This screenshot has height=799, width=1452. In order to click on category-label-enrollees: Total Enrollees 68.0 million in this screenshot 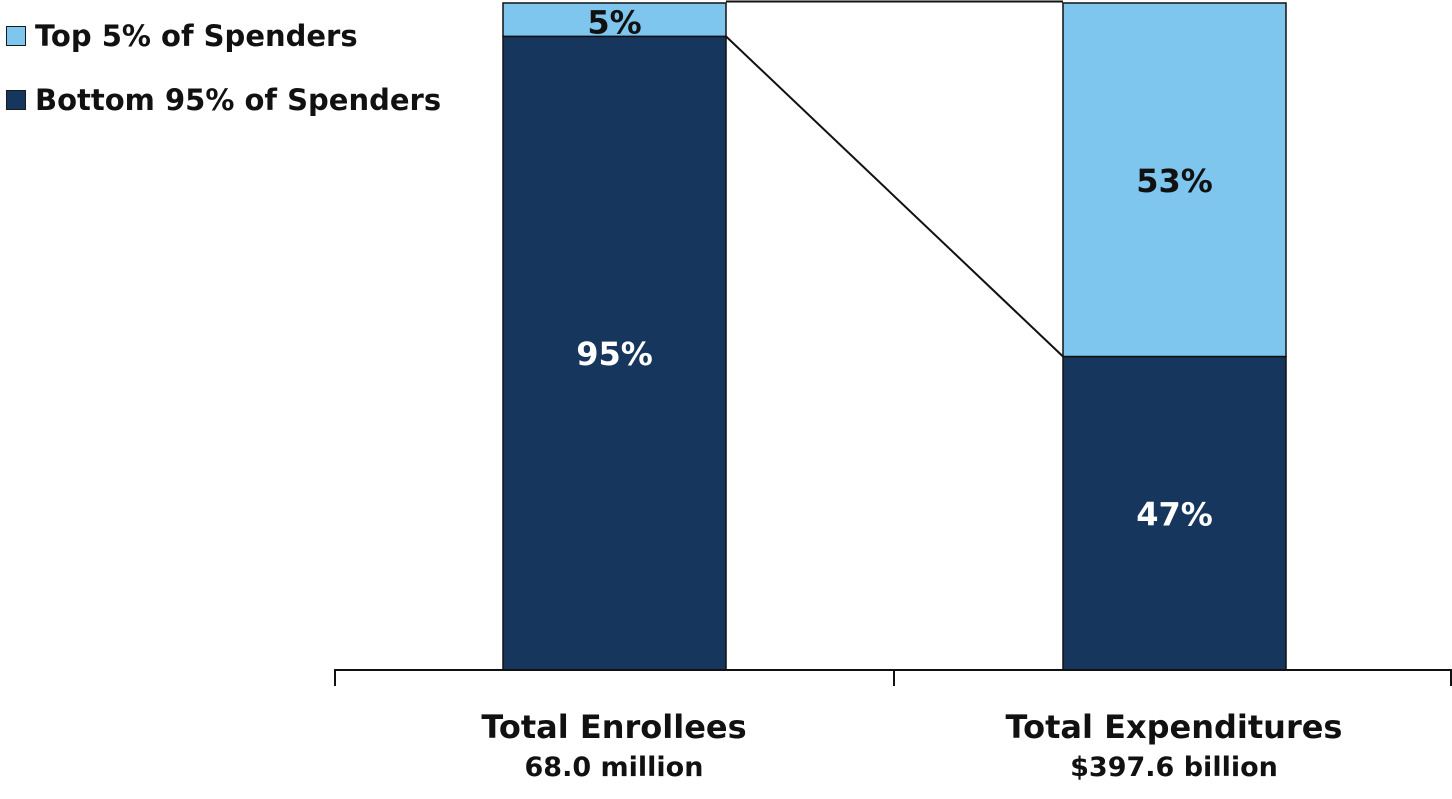, I will do `click(614, 747)`.